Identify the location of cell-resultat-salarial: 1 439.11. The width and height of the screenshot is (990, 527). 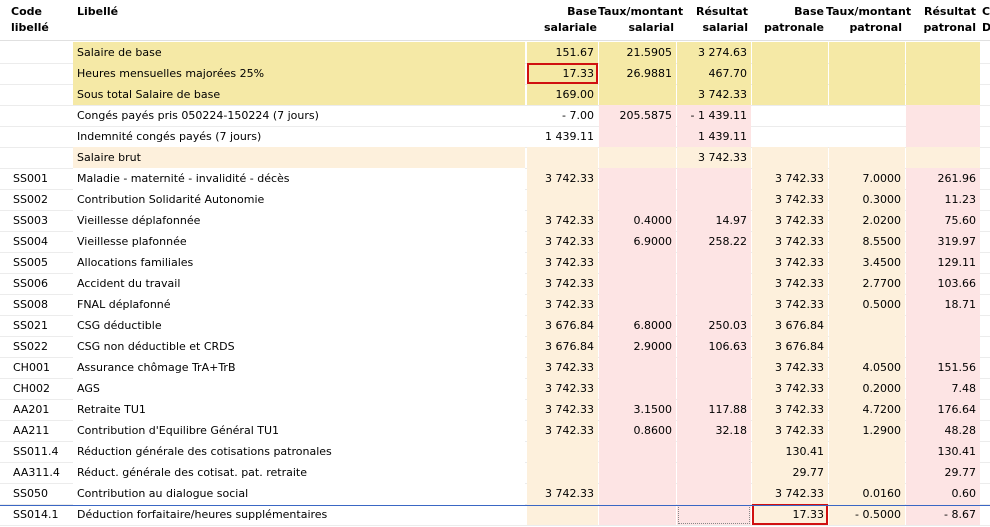
(714, 136).